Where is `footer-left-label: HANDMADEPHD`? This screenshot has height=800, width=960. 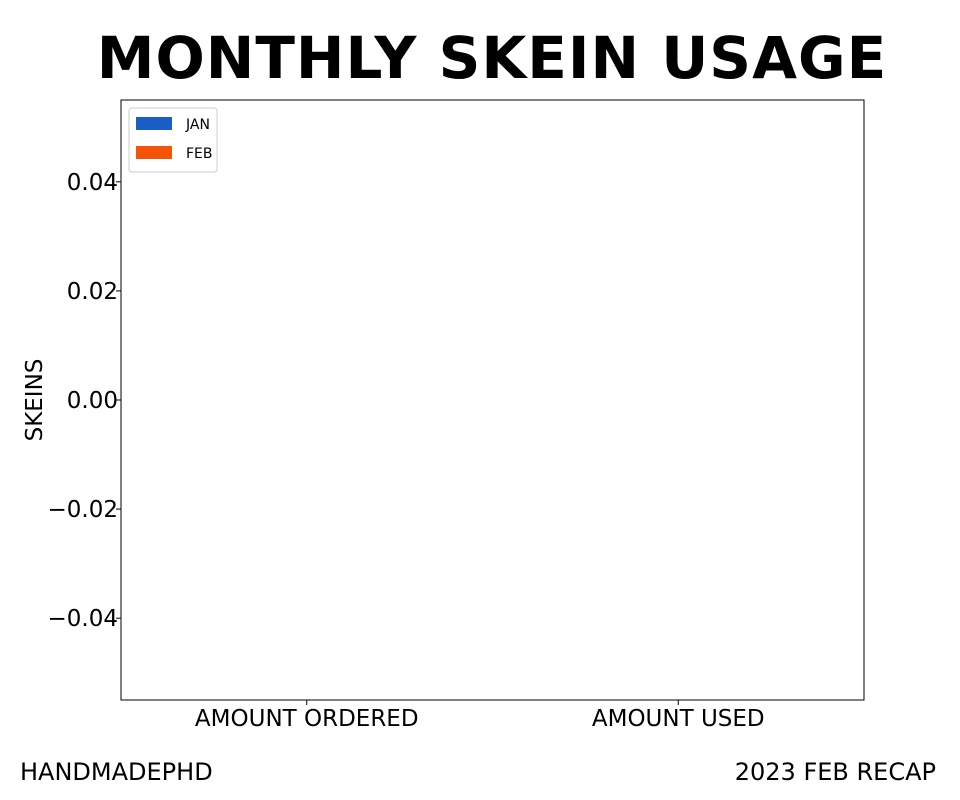
footer-left-label: HANDMADEPHD is located at coordinates (116, 772).